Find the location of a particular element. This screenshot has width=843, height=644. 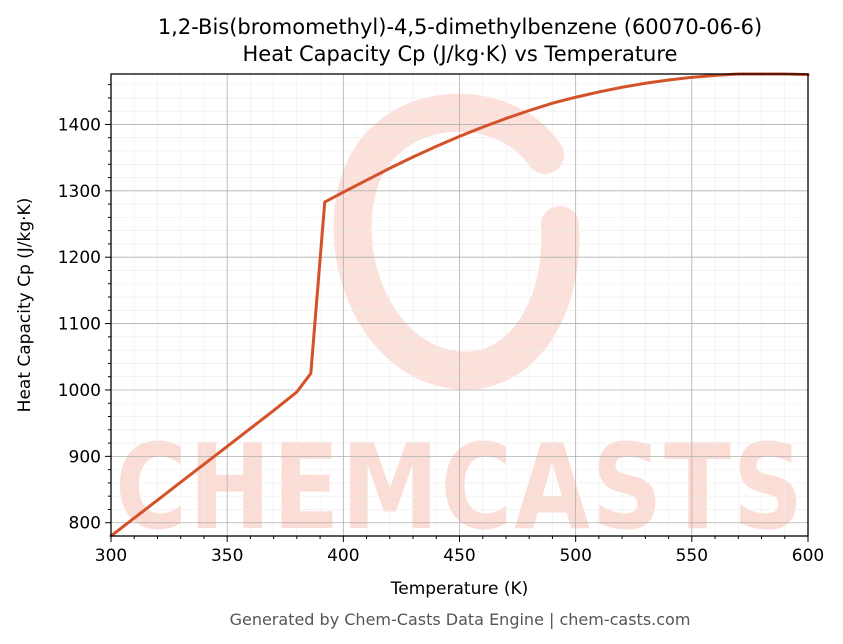

y-tick-label: 1100 is located at coordinates (79, 325).